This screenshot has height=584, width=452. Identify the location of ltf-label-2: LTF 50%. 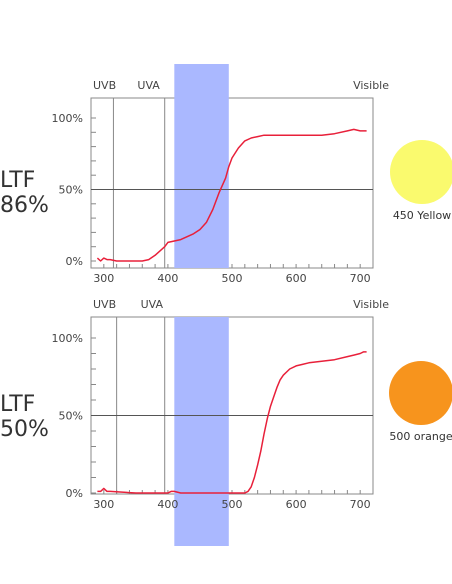
(24, 417).